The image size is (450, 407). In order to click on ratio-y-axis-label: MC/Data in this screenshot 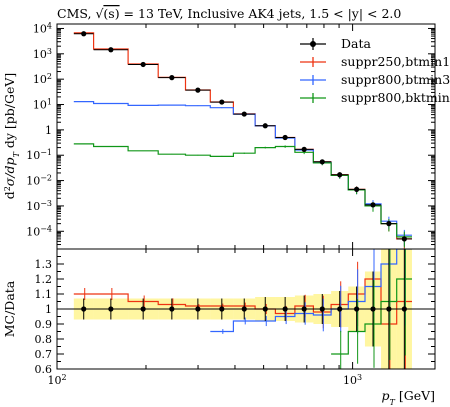, I will do `click(9, 308)`.